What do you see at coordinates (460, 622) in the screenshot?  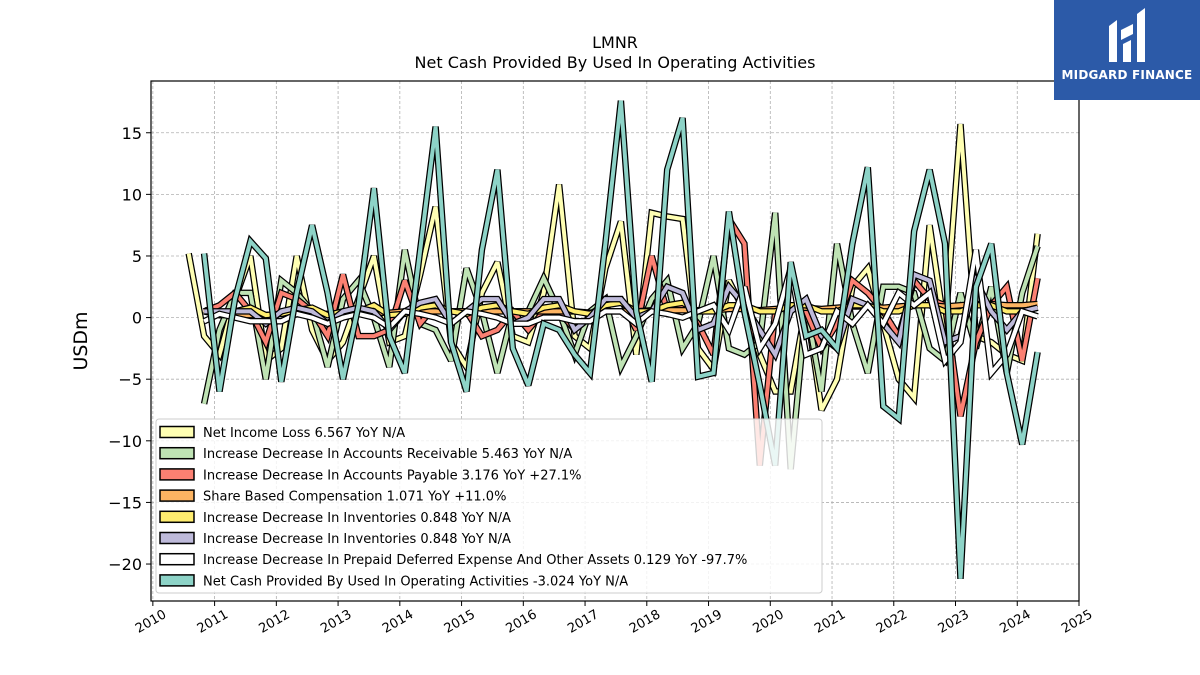 I see `x-tick-label: 2015` at bounding box center [460, 622].